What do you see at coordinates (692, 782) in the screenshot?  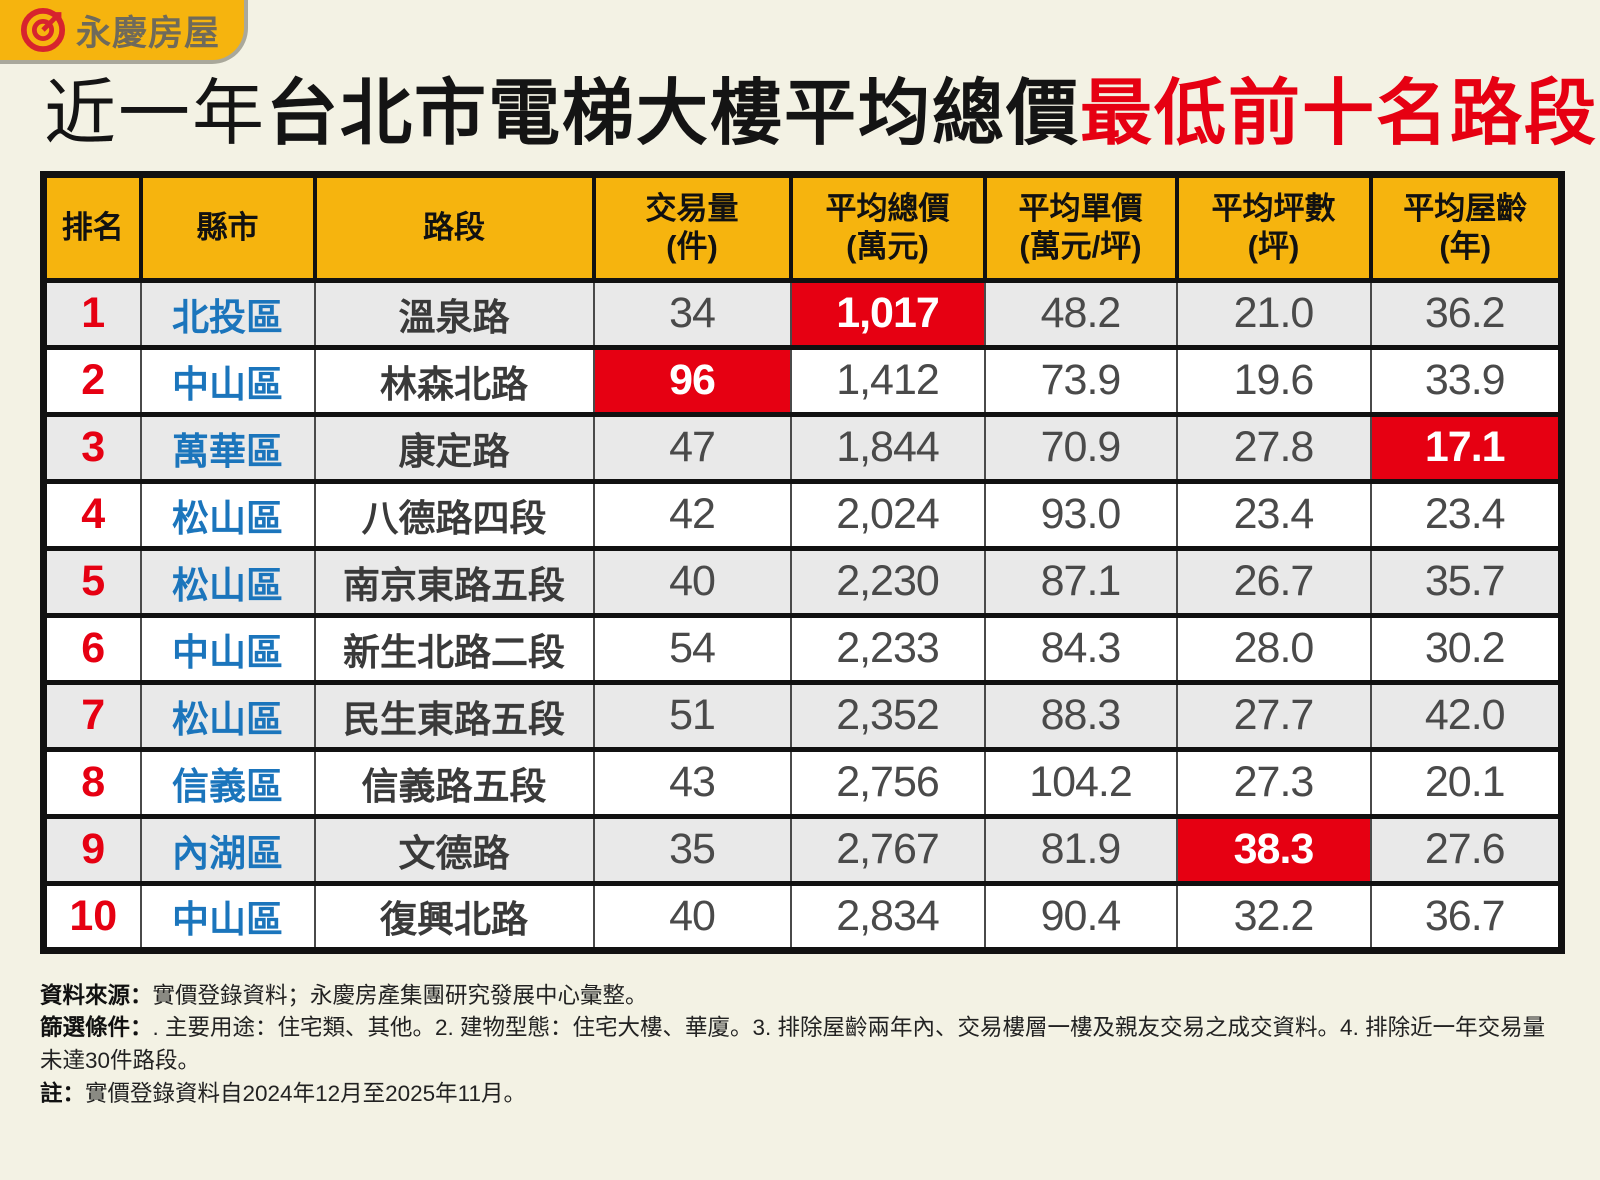 I see `cell-volume: 43` at bounding box center [692, 782].